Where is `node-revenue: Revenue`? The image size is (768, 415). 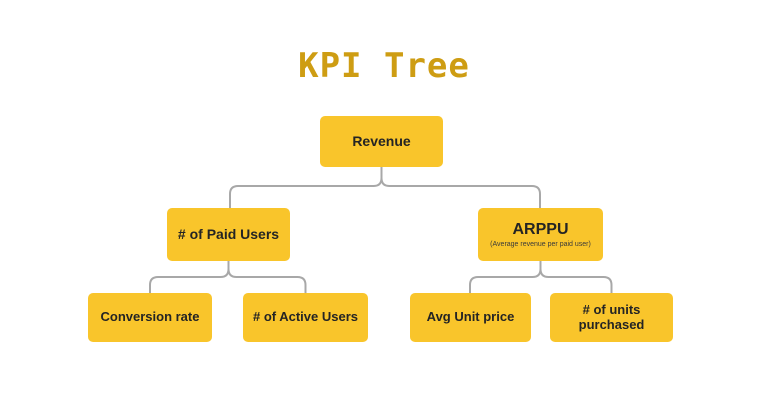
node-revenue: Revenue is located at coordinates (381, 141).